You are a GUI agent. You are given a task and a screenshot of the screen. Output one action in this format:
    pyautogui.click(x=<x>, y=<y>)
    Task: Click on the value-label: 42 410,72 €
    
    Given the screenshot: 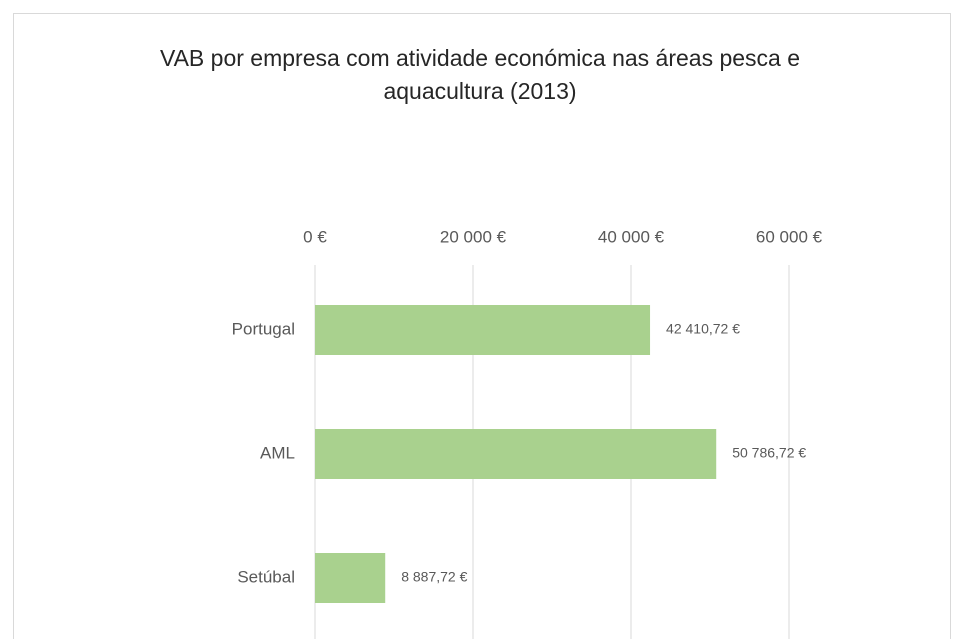 What is the action you would take?
    pyautogui.click(x=703, y=329)
    